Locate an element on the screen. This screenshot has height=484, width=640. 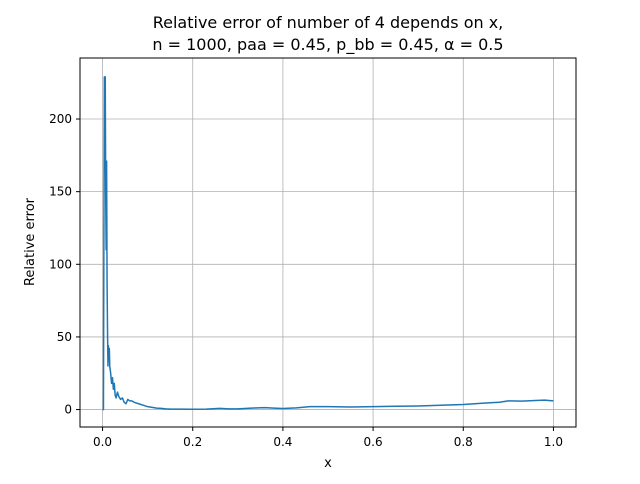
y-axis-ticks: 0 50 100 150 200 is located at coordinates (64, 264).